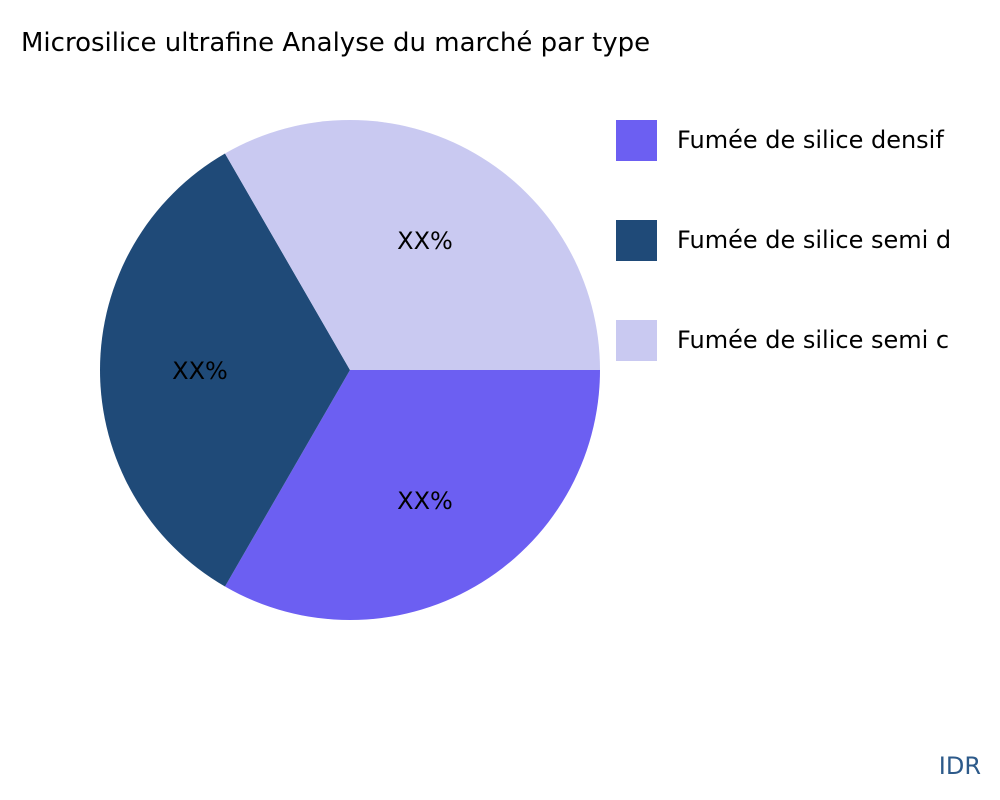  I want to click on legend-label: Fumée de silice densif, so click(810, 140).